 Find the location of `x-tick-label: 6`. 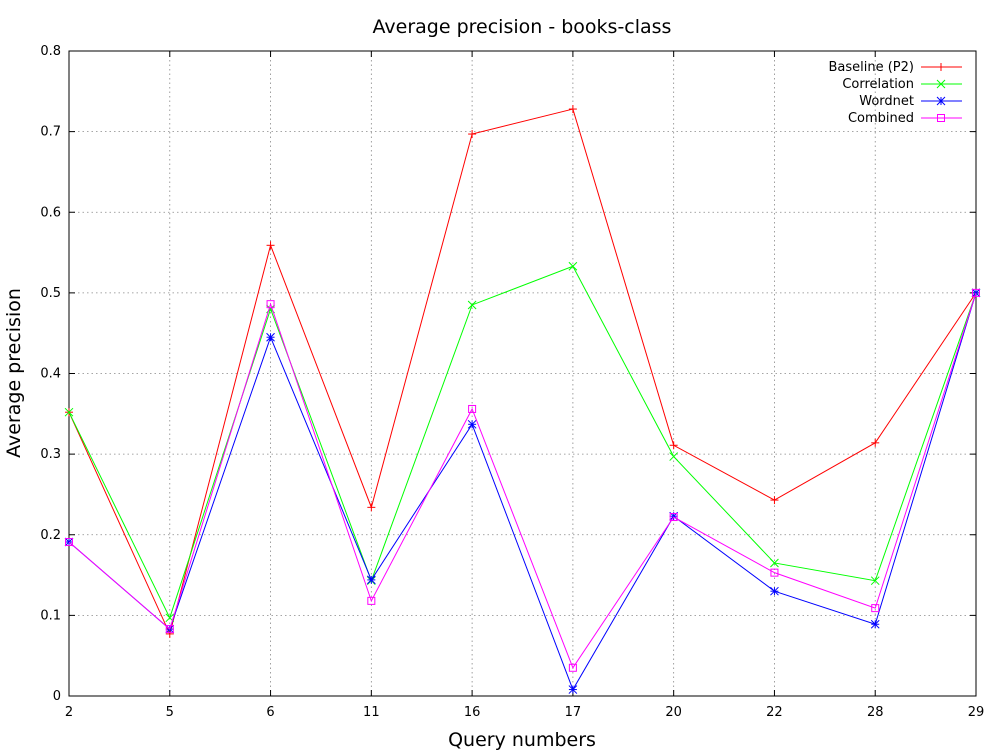

x-tick-label: 6 is located at coordinates (270, 712).